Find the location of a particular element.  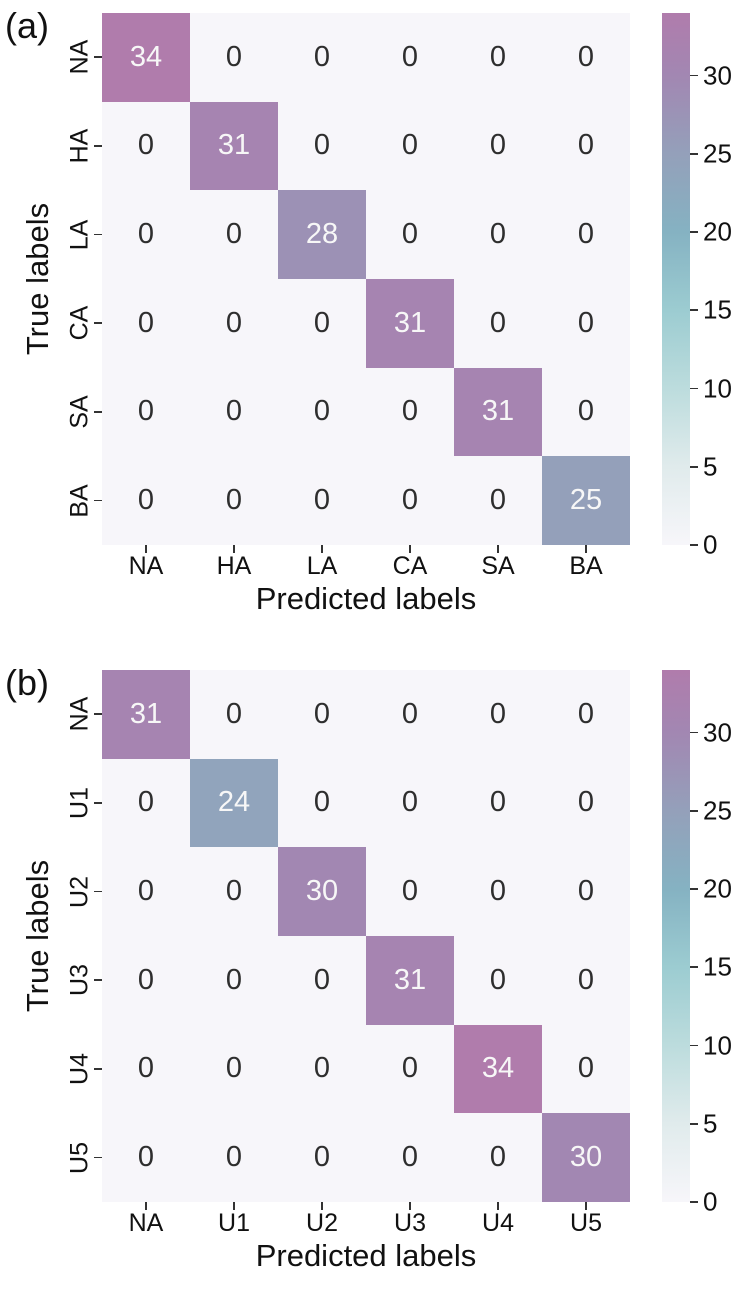

colorbar-tick-label: 20 is located at coordinates (717, 888).